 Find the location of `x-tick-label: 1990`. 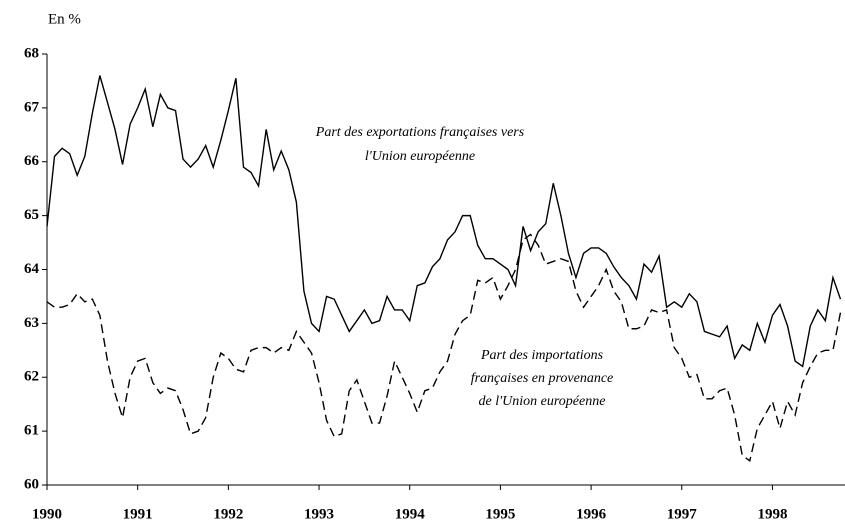

x-tick-label: 1990 is located at coordinates (47, 514).